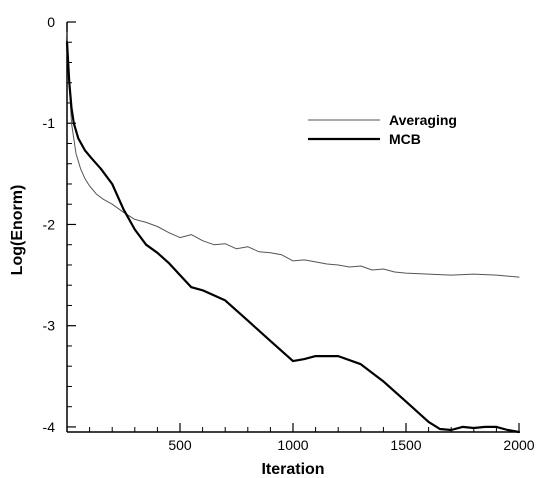  I want to click on x-tick-label: 1500, so click(405, 445).